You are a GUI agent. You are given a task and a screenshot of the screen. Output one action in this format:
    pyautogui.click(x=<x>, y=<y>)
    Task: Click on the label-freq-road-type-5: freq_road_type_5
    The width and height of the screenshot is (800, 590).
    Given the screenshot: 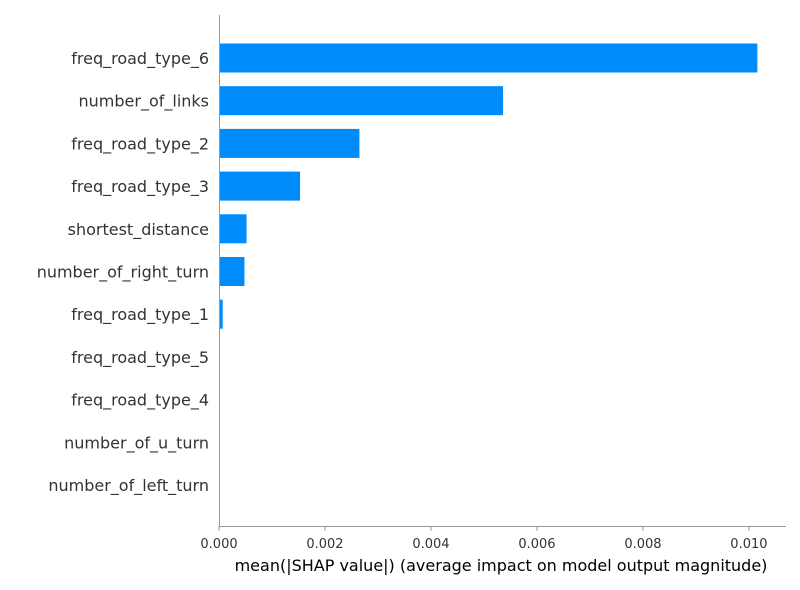 What is the action you would take?
    pyautogui.click(x=140, y=358)
    